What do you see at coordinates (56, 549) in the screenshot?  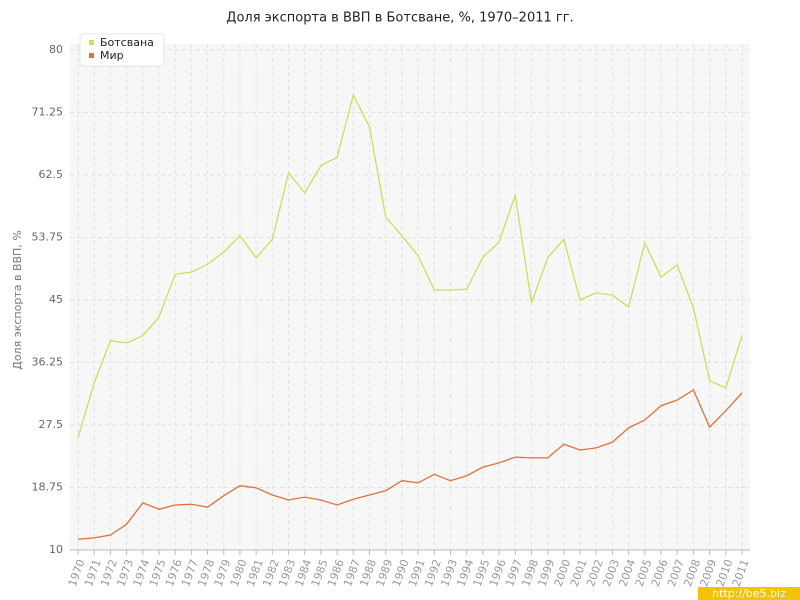 I see `y-tick-label: 10` at bounding box center [56, 549].